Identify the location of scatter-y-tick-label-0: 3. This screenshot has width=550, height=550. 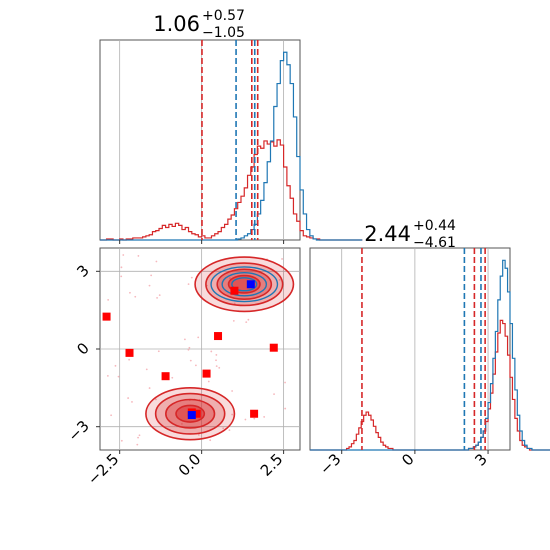
(82, 270).